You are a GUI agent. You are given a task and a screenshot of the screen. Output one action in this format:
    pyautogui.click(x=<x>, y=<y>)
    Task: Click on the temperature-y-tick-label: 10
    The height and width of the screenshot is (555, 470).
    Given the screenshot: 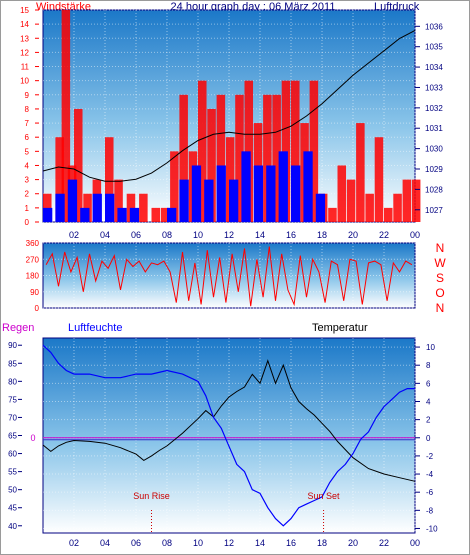 What is the action you would take?
    pyautogui.click(x=430, y=347)
    